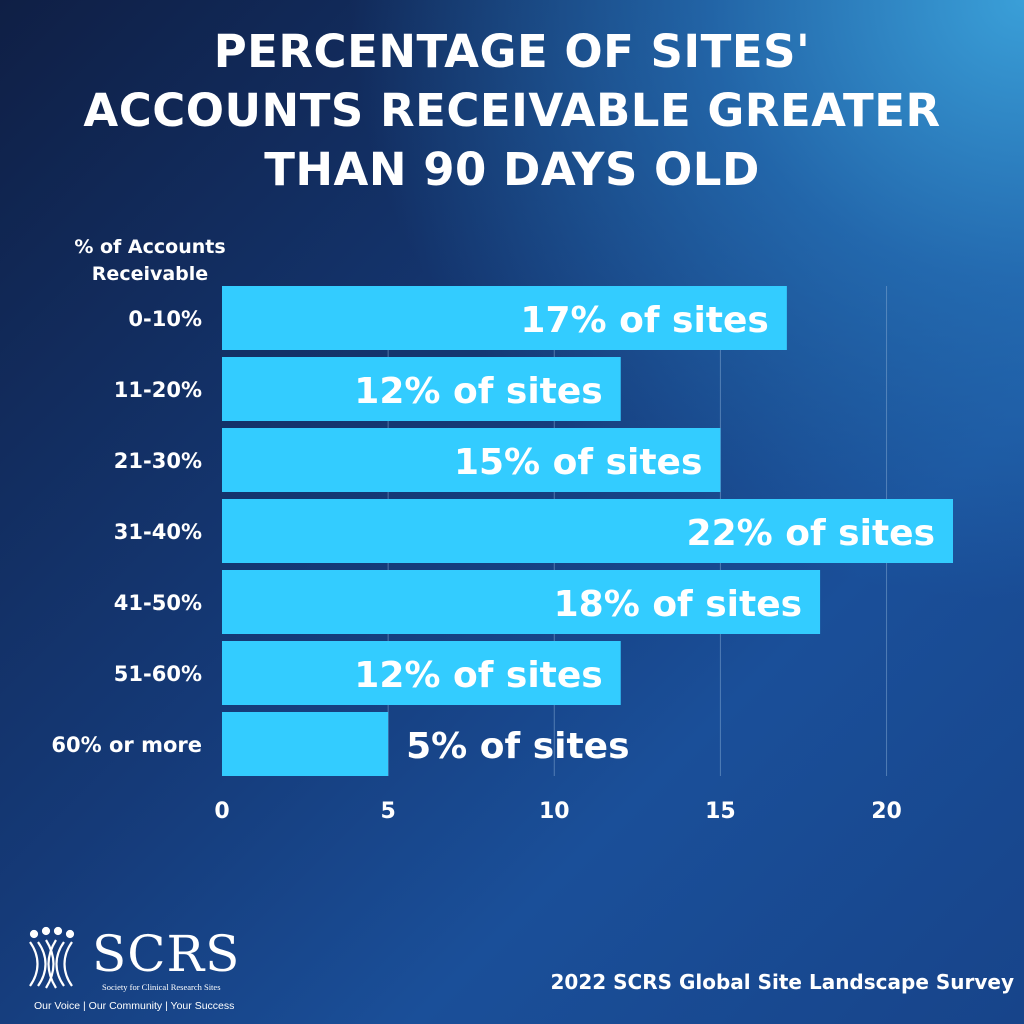 The width and height of the screenshot is (1024, 1024). What do you see at coordinates (644, 320) in the screenshot?
I see `data-label: 17% of sites` at bounding box center [644, 320].